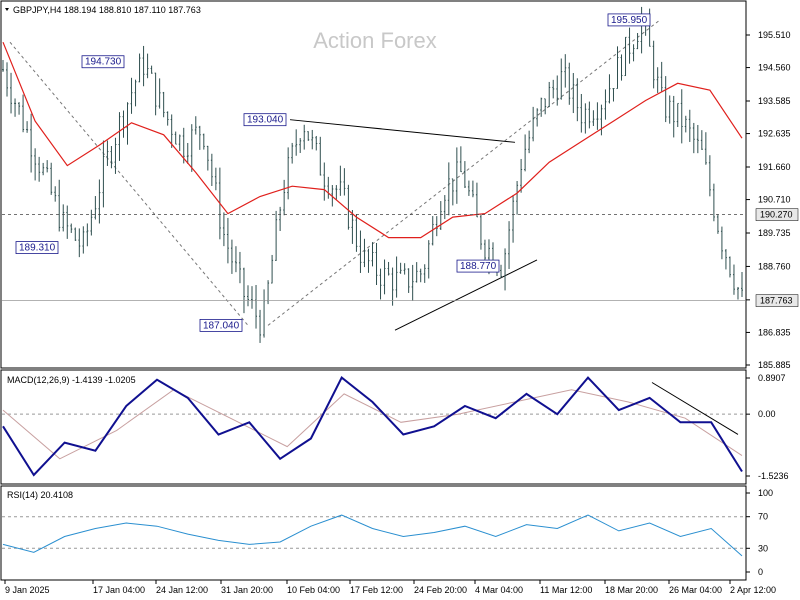  What do you see at coordinates (773, 476) in the screenshot?
I see `macd-tick-label: -1.5236` at bounding box center [773, 476].